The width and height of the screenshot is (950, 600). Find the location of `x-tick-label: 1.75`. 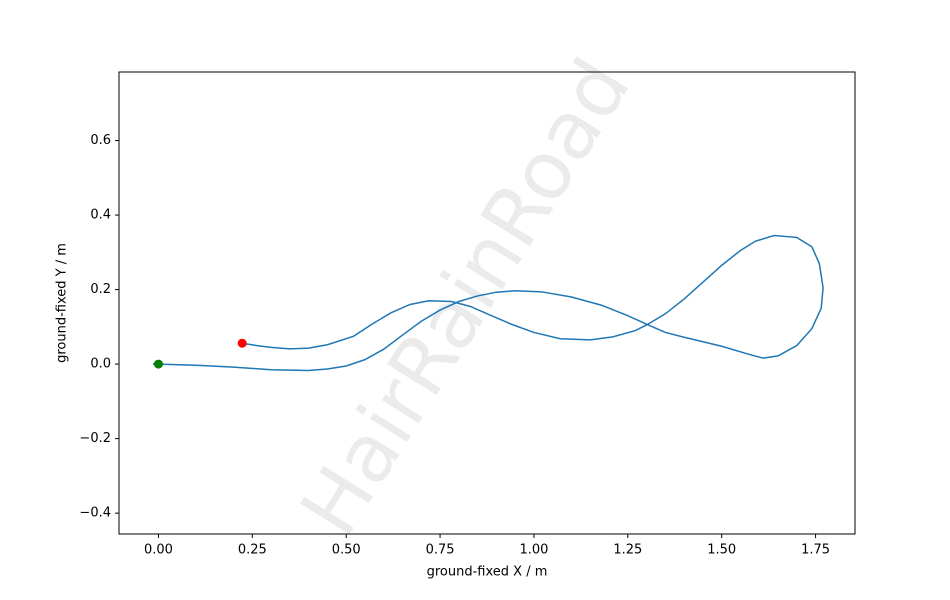

x-tick-label: 1.75 is located at coordinates (815, 550).